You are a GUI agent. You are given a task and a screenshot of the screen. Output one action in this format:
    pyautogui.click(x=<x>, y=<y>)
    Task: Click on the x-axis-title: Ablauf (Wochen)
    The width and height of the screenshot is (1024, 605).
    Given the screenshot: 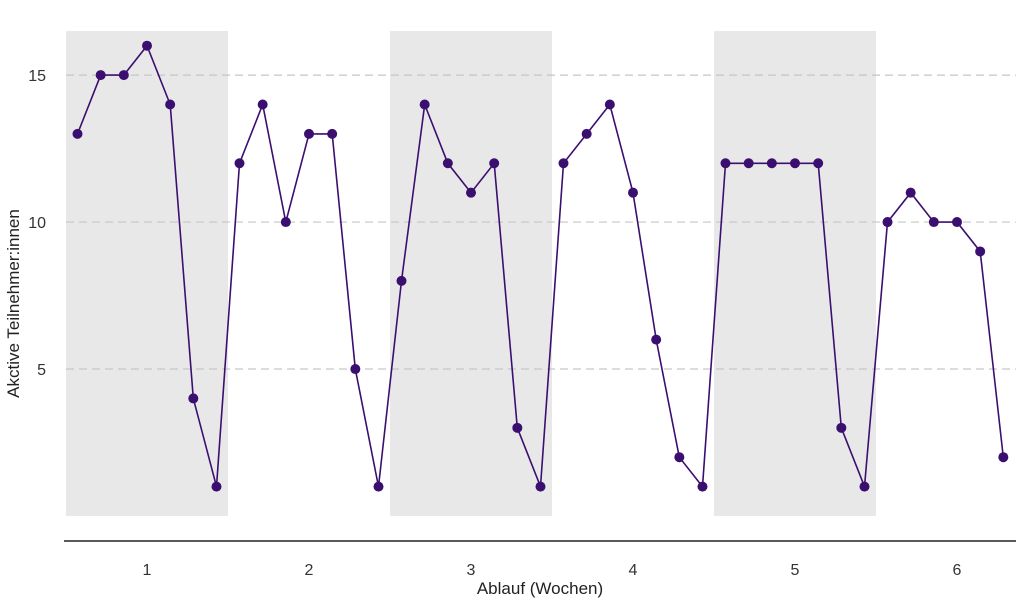 What is the action you would take?
    pyautogui.click(x=540, y=588)
    